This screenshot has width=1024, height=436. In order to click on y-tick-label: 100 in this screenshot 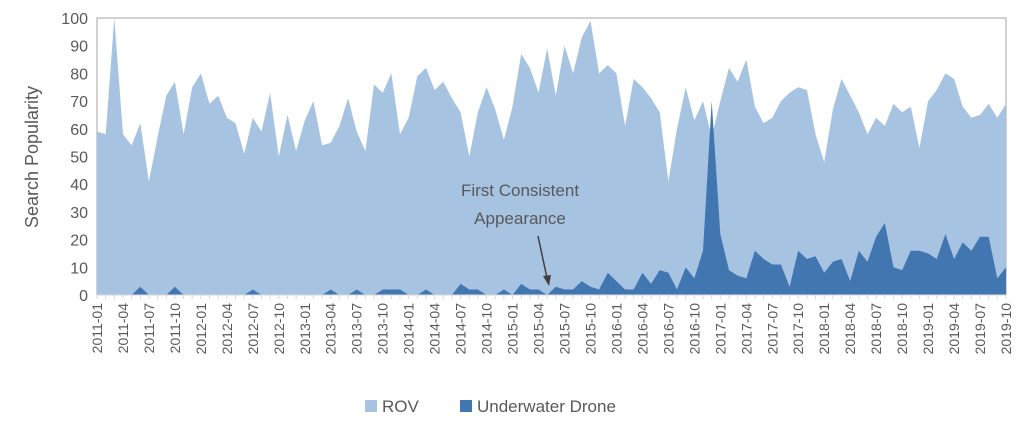, I will do `click(74, 19)`.